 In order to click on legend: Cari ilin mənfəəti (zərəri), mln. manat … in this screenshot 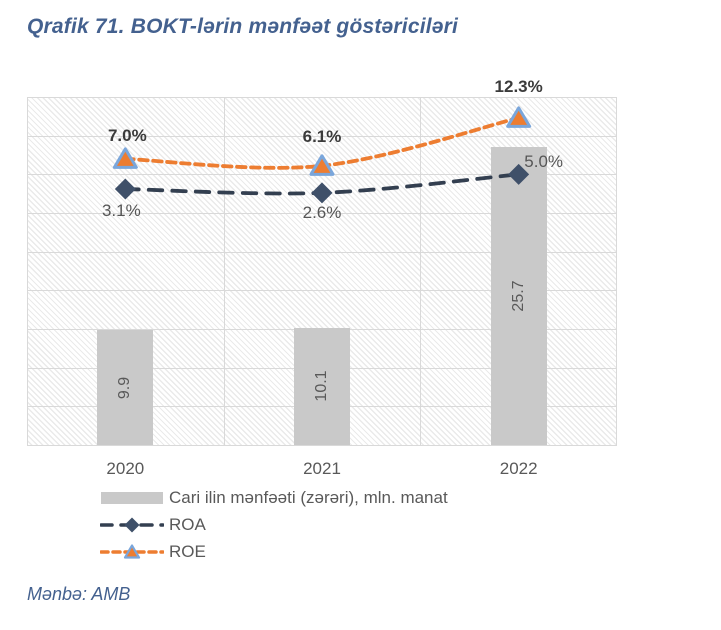, I will do `click(274, 524)`.